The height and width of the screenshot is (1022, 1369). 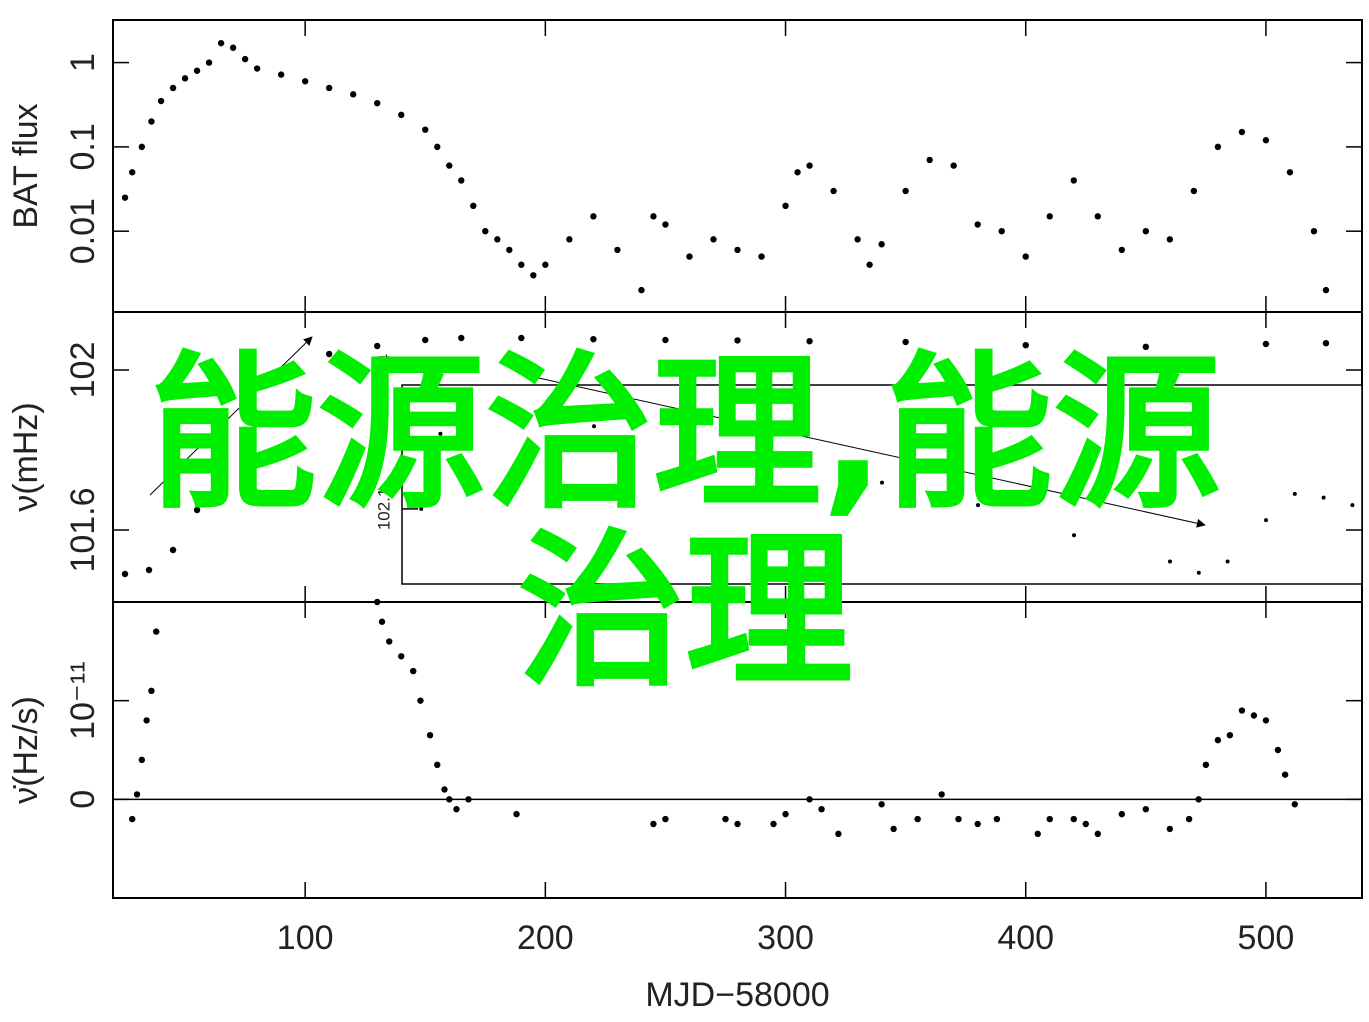 What do you see at coordinates (83, 799) in the screenshot?
I see `y-tick-label: 0` at bounding box center [83, 799].